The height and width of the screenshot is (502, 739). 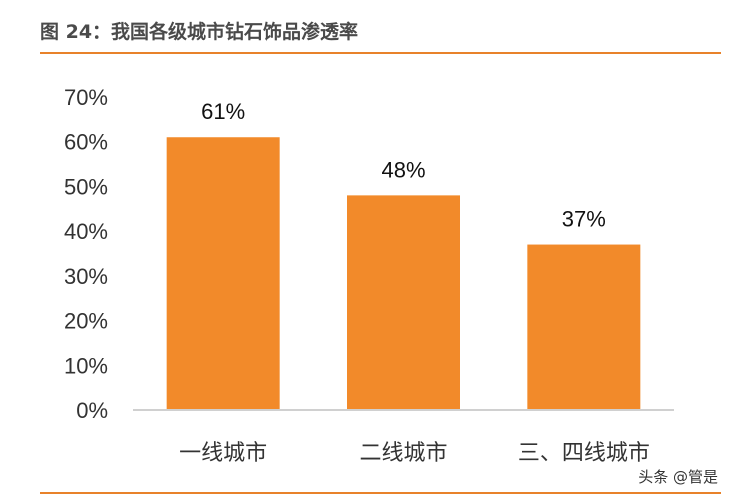 I want to click on data-label: 61%, so click(x=223, y=111).